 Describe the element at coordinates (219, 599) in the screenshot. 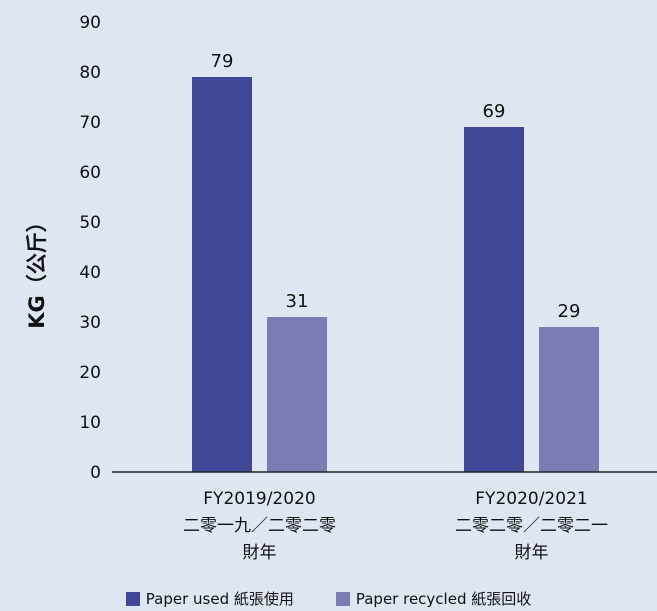

I see `legend-label-paper-used: Paper used 紙張使用` at that location.